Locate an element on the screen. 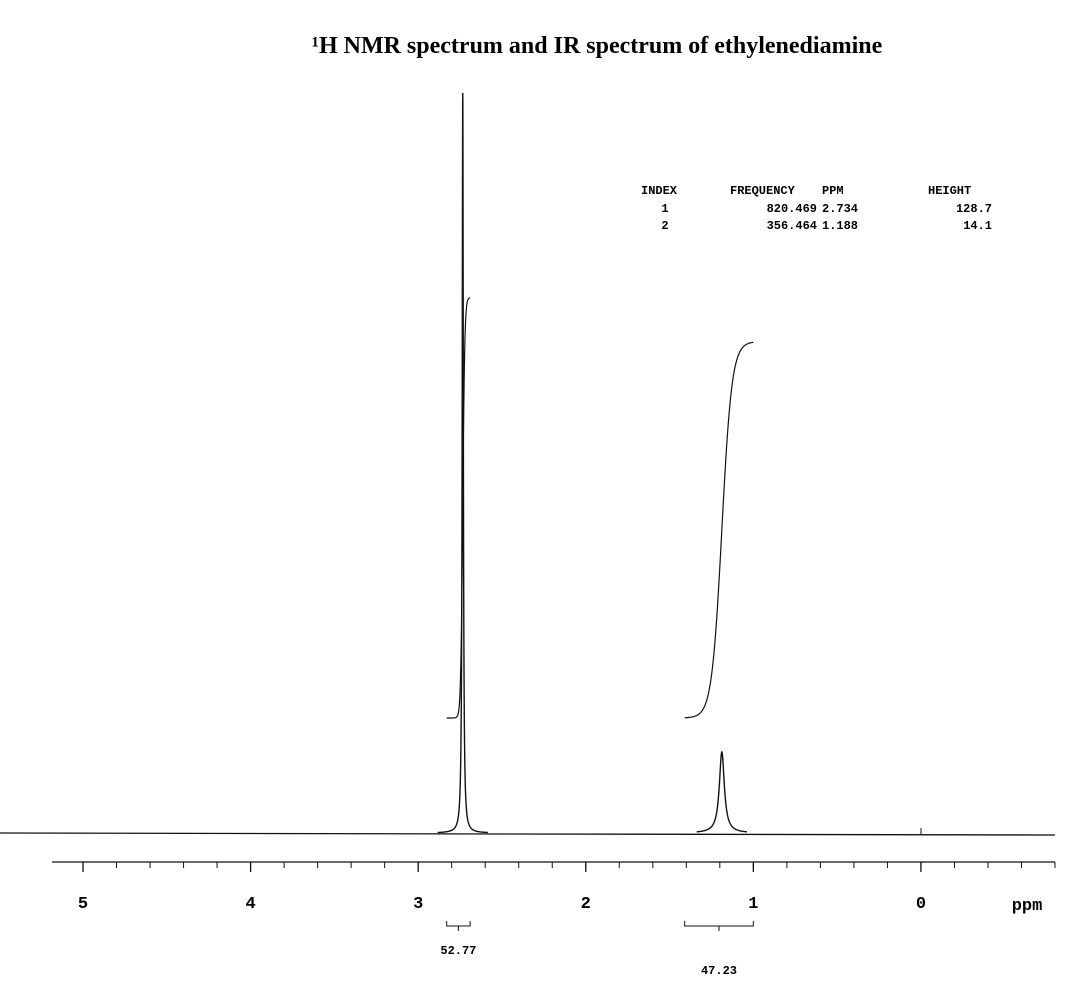 The image size is (1073, 1000). table-header: FREQUENCY is located at coordinates (763, 191).